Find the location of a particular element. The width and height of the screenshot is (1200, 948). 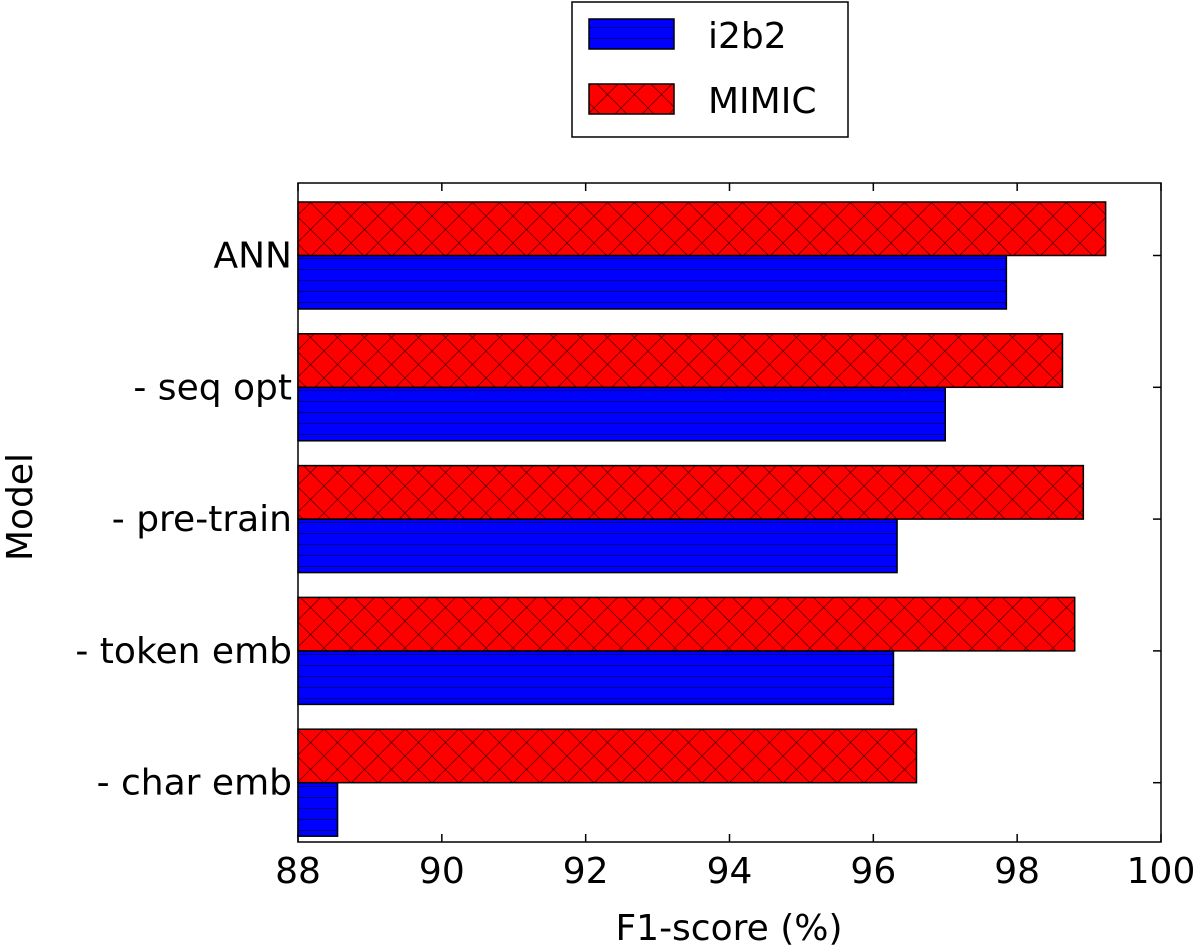

y-axis-label: Model is located at coordinates (20, 507).